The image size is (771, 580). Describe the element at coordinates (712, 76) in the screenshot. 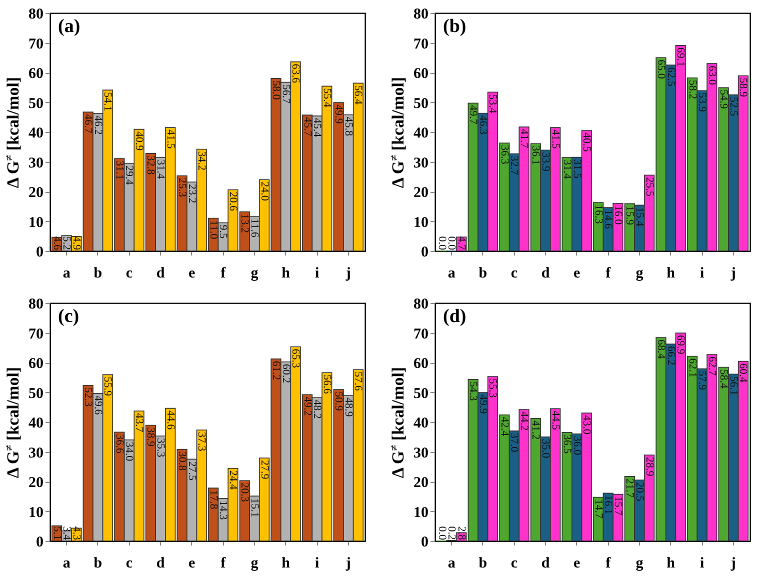

I see `data-label: 63.0` at that location.